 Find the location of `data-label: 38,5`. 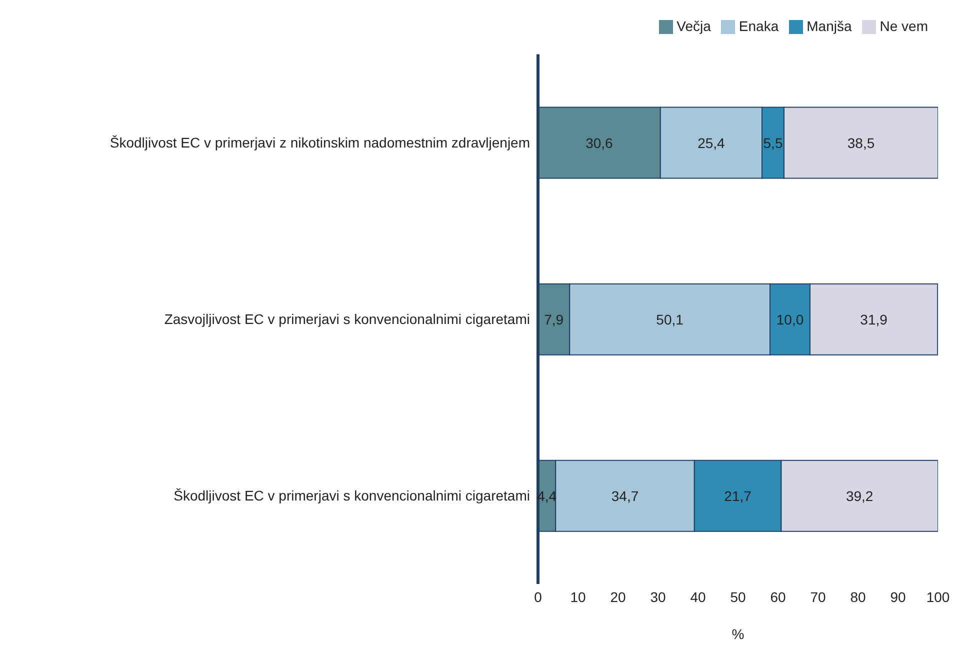

data-label: 38,5 is located at coordinates (861, 142).